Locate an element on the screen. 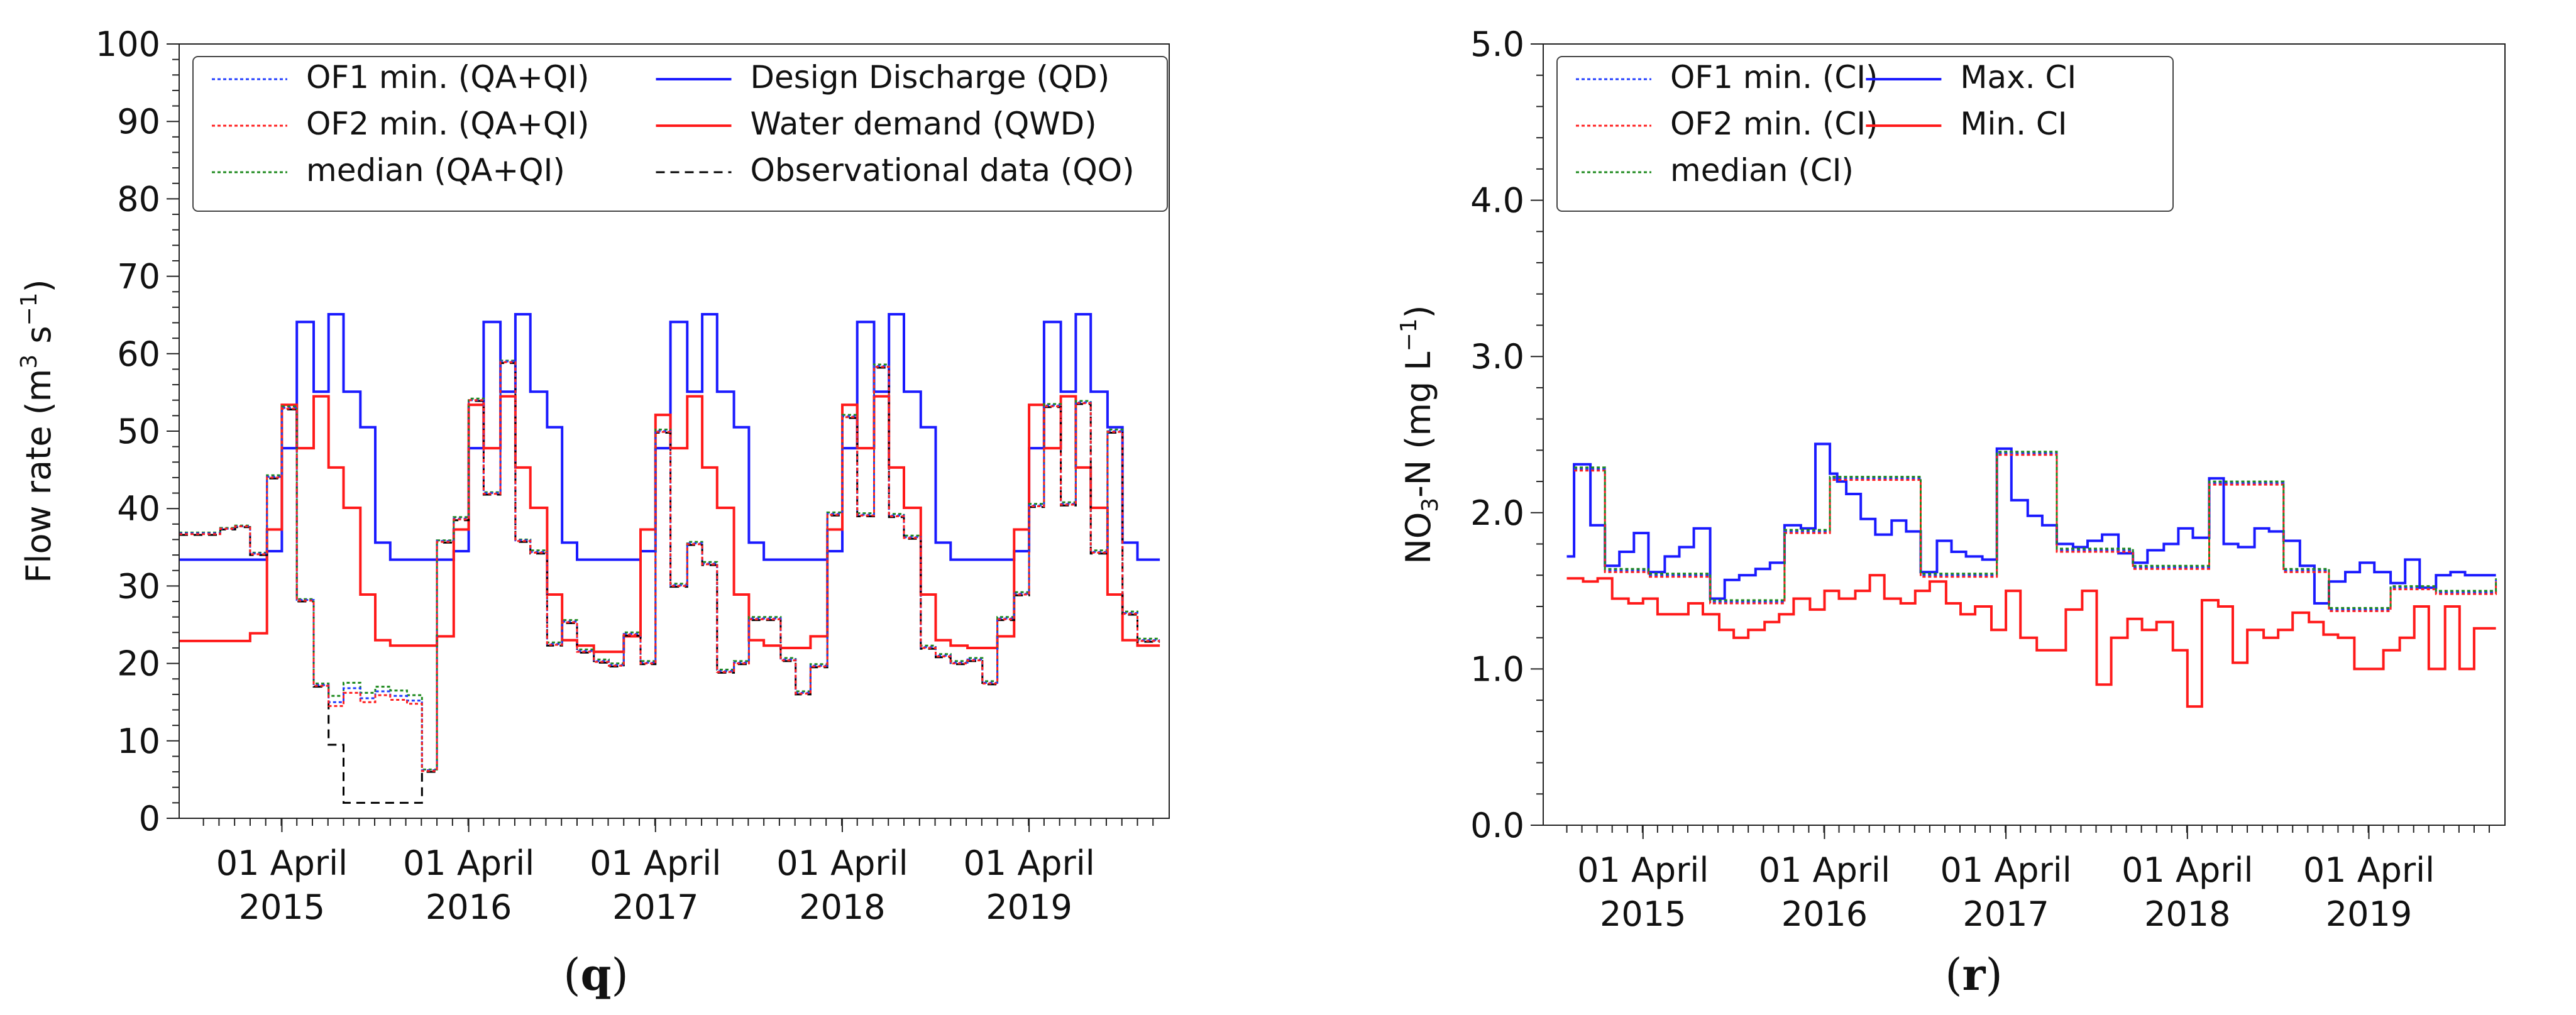  r-legend-label: Min. CI is located at coordinates (2014, 124).